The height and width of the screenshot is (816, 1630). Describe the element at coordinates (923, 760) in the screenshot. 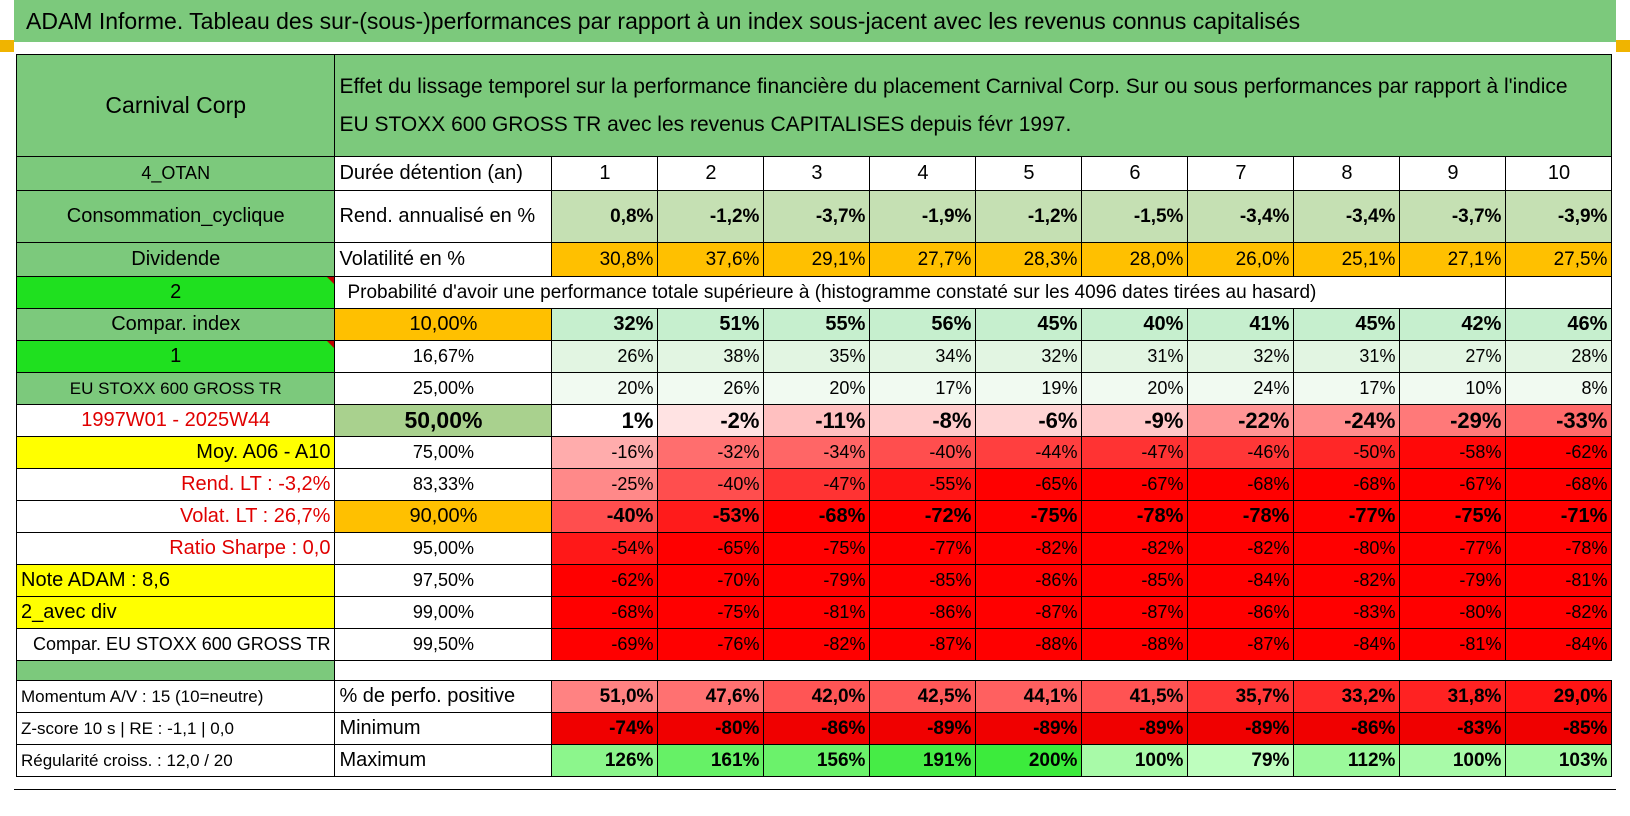

I see `maximum-value: 191%` at that location.